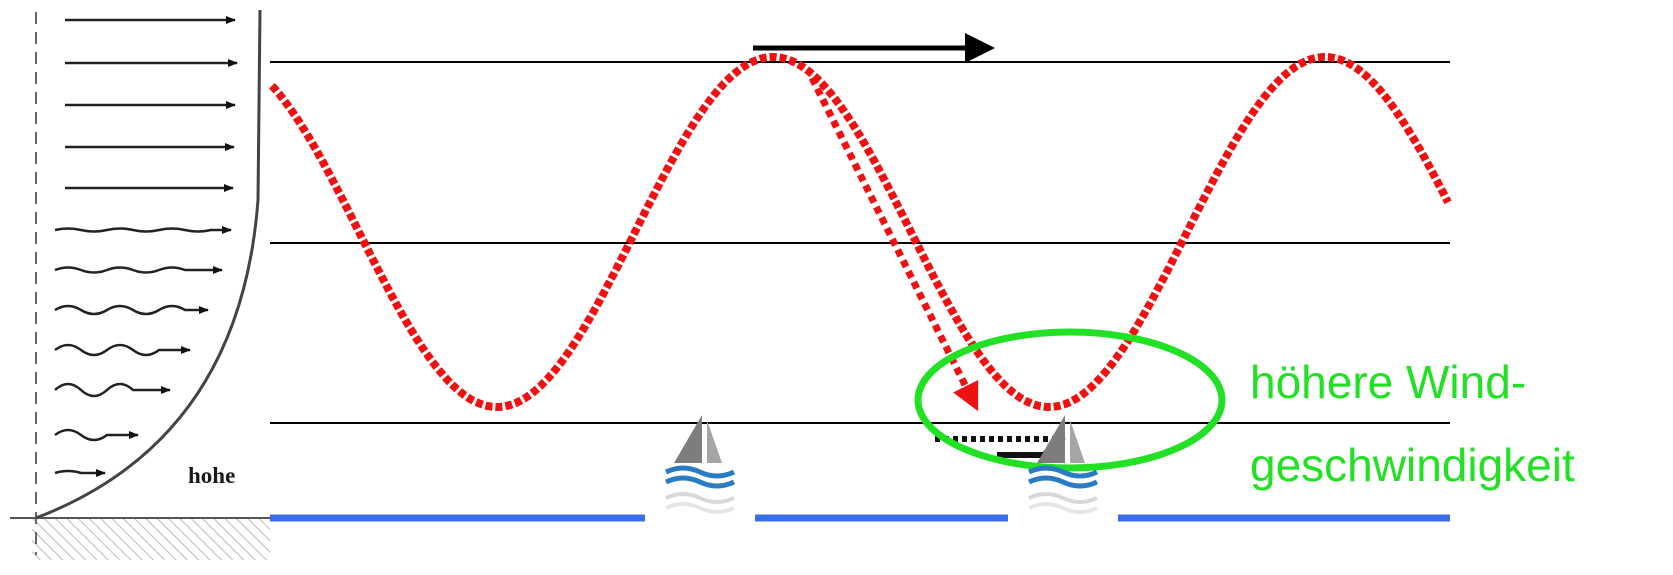 This screenshot has height=575, width=1673. What do you see at coordinates (1388, 382) in the screenshot?
I see `annotation-line-1: höhere Wind-` at bounding box center [1388, 382].